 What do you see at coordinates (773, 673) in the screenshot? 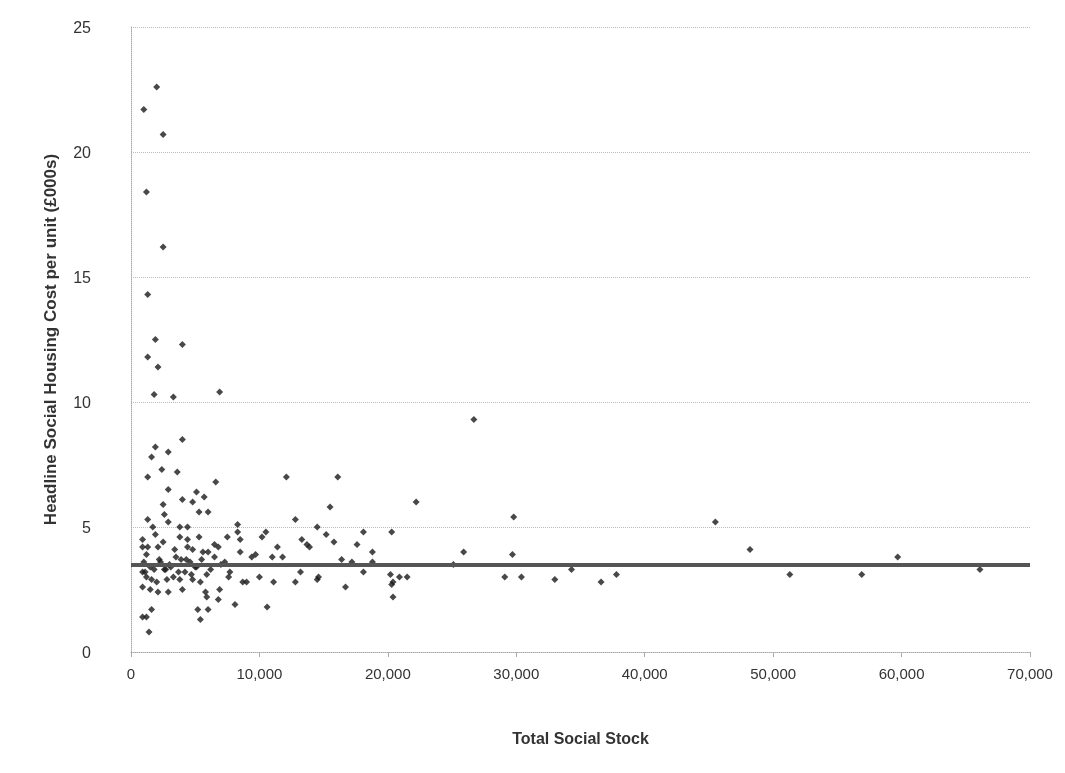
I see `x-tick-label: 50,000` at bounding box center [773, 673].